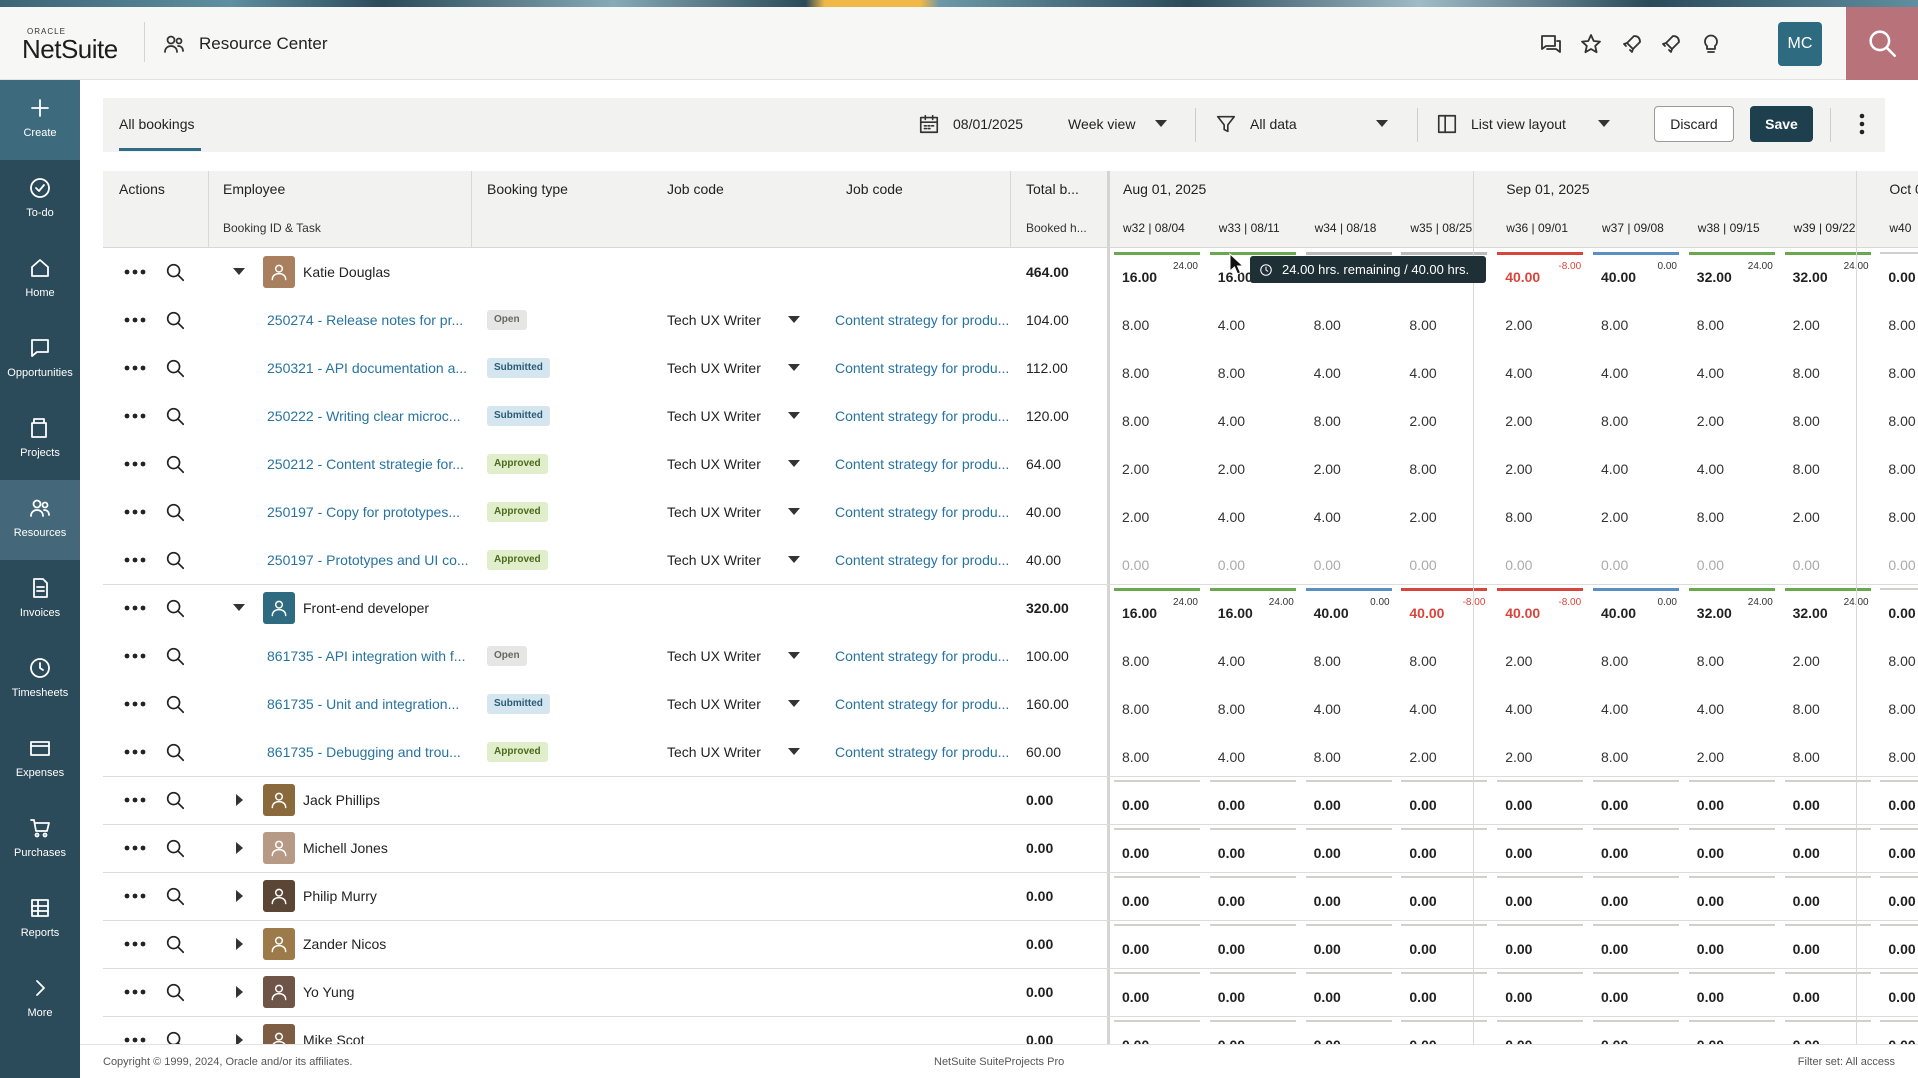  What do you see at coordinates (40, 453) in the screenshot?
I see `nav-label: Projects` at bounding box center [40, 453].